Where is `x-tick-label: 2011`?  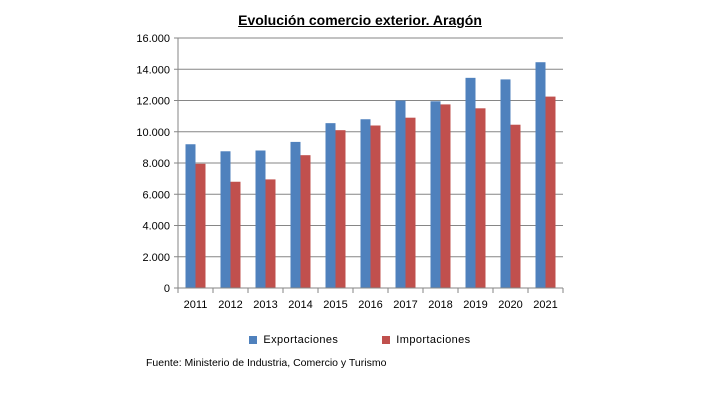 x-tick-label: 2011 is located at coordinates (196, 305).